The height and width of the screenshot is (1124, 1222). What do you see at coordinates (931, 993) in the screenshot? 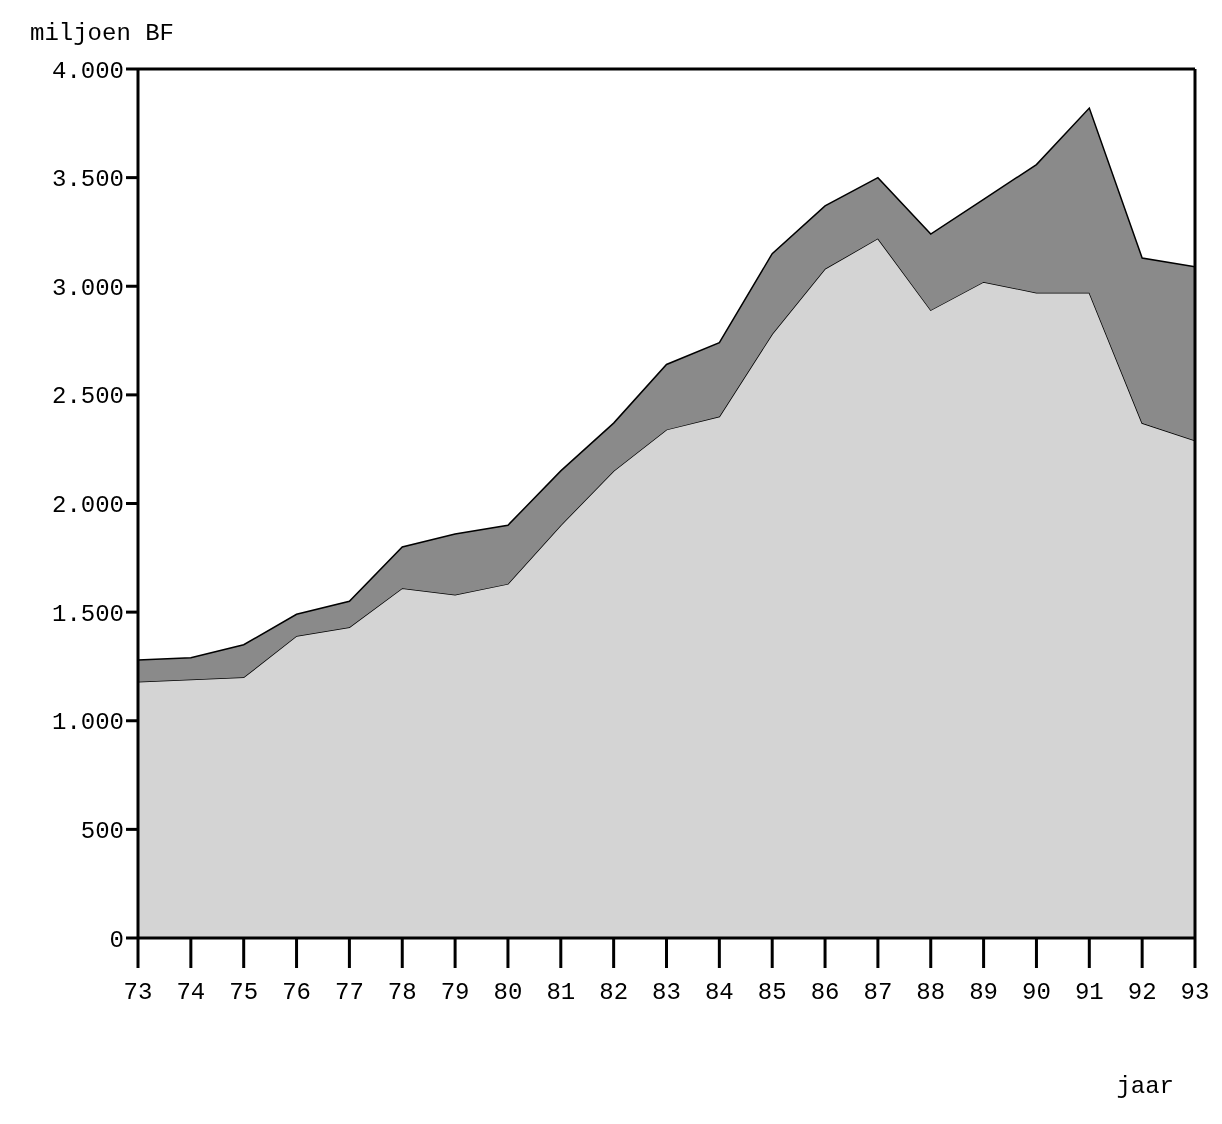
I see `x-tick-label: 88` at bounding box center [931, 993].